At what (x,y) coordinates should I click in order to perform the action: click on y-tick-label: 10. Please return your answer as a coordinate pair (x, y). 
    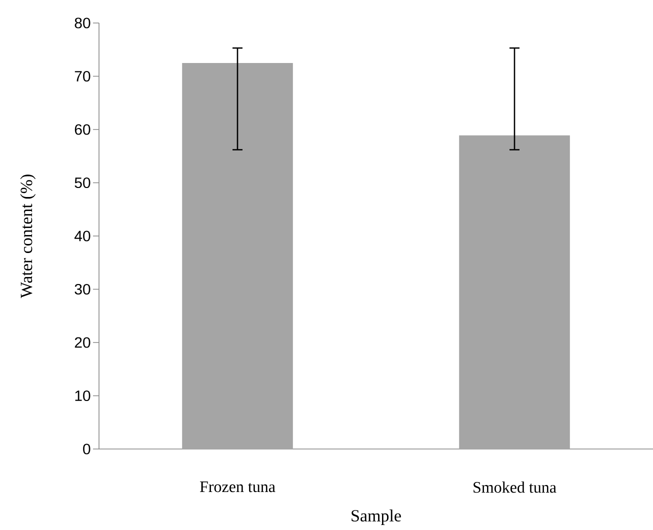
    Looking at the image, I should click on (82, 396).